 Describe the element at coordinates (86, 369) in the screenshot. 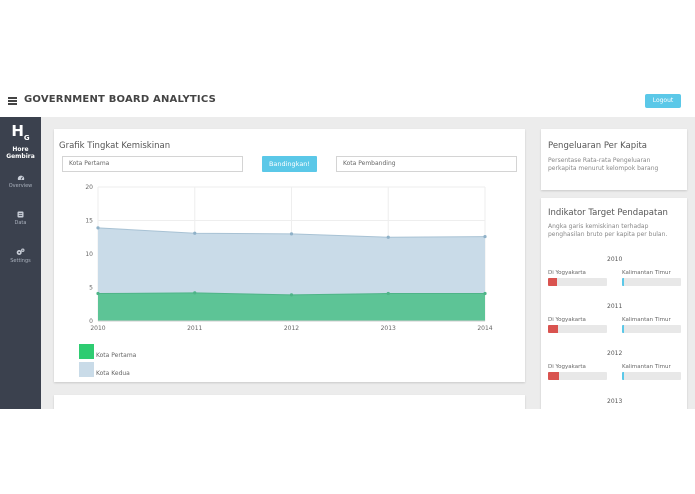

I see `legend-swatch-kota-kedua` at that location.